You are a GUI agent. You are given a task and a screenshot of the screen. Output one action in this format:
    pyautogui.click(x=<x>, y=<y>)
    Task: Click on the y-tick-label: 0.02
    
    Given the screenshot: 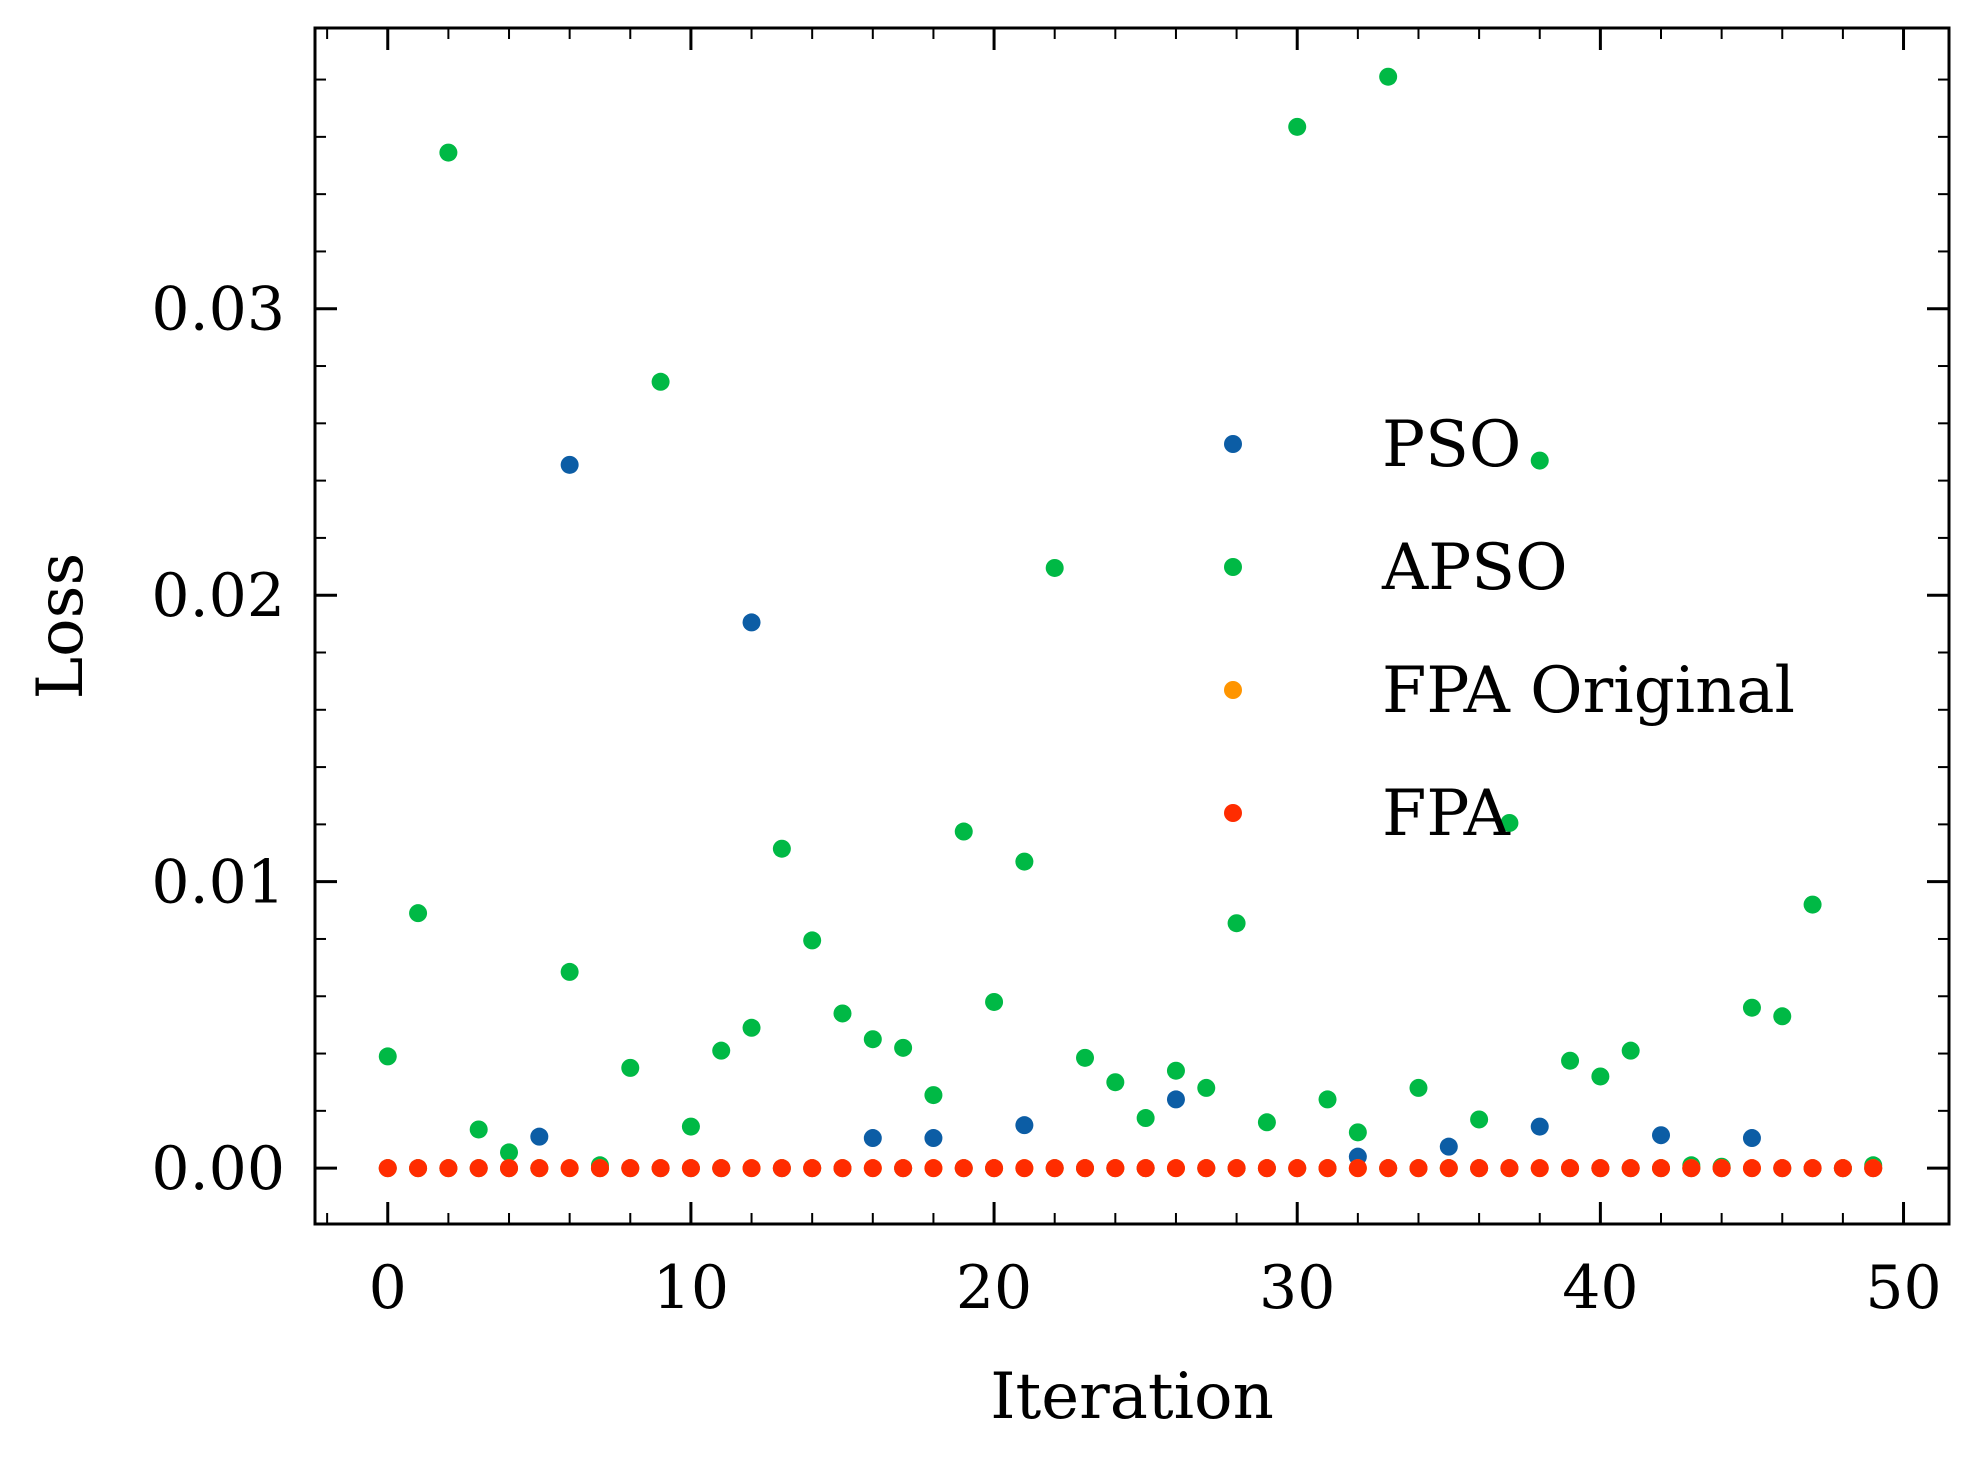 What is the action you would take?
    pyautogui.click(x=218, y=596)
    